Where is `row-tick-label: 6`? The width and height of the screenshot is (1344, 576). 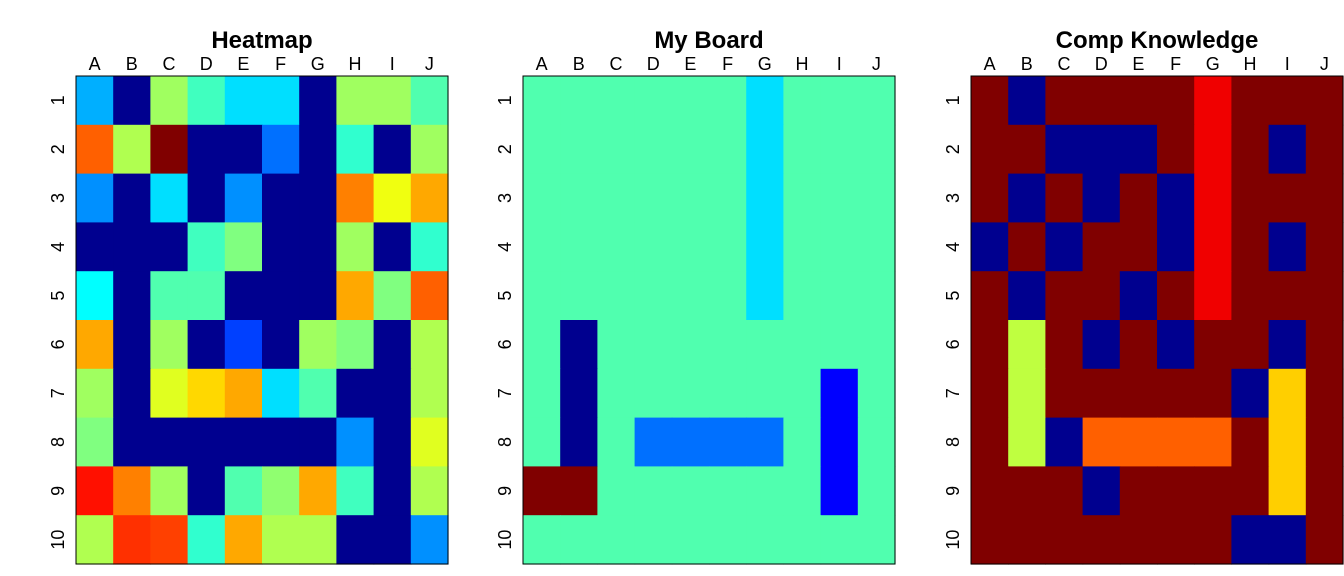 row-tick-label: 6 is located at coordinates (953, 344).